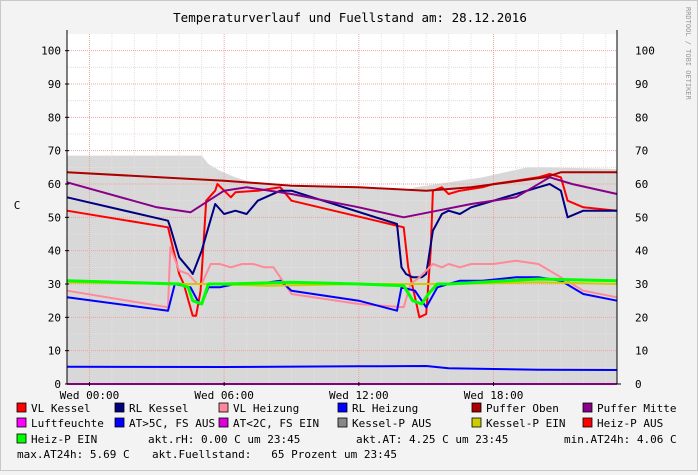 This screenshot has width=698, height=475. What do you see at coordinates (276, 423) in the screenshot?
I see `legend-label: AT<2C, FS EIN` at bounding box center [276, 423].